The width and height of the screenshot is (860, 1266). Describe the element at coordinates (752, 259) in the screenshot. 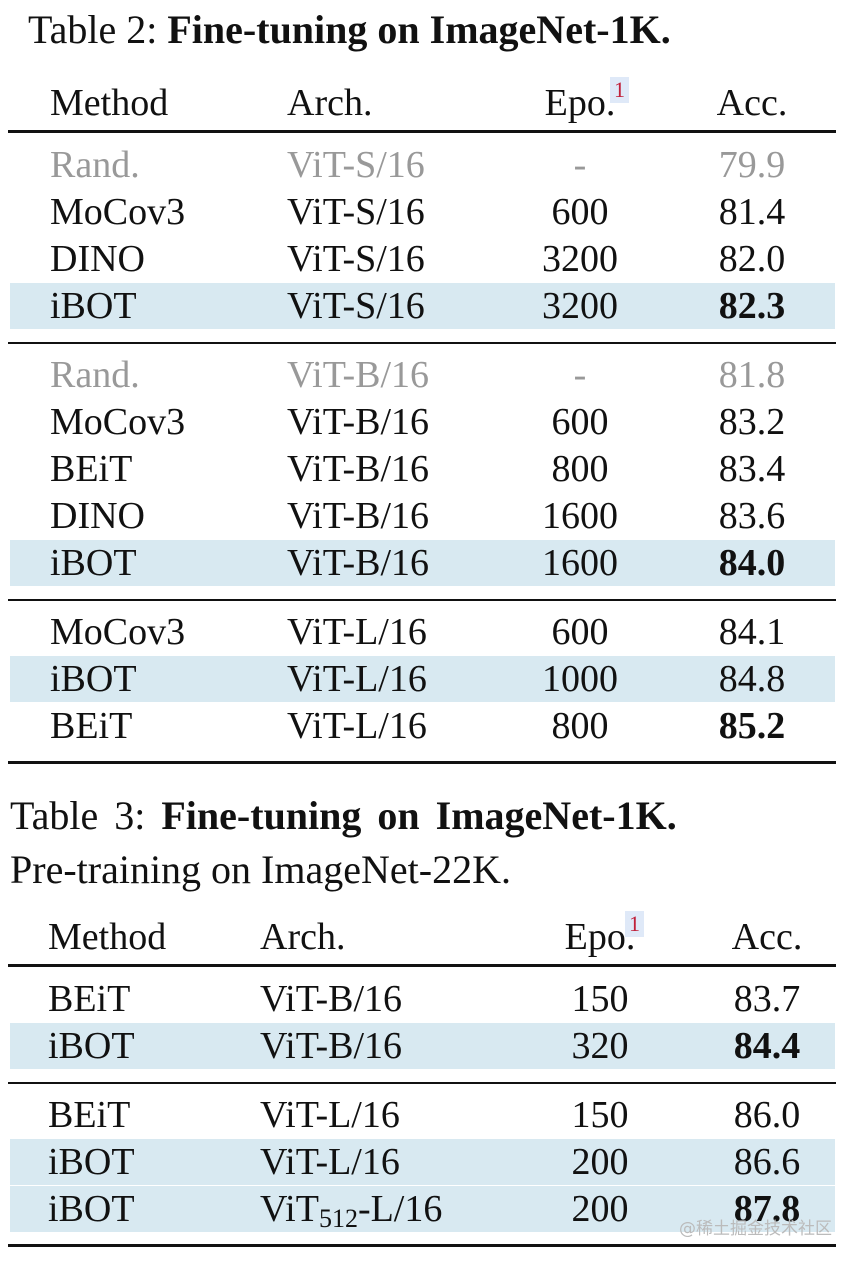

I see `table-cell: 82.0` at that location.